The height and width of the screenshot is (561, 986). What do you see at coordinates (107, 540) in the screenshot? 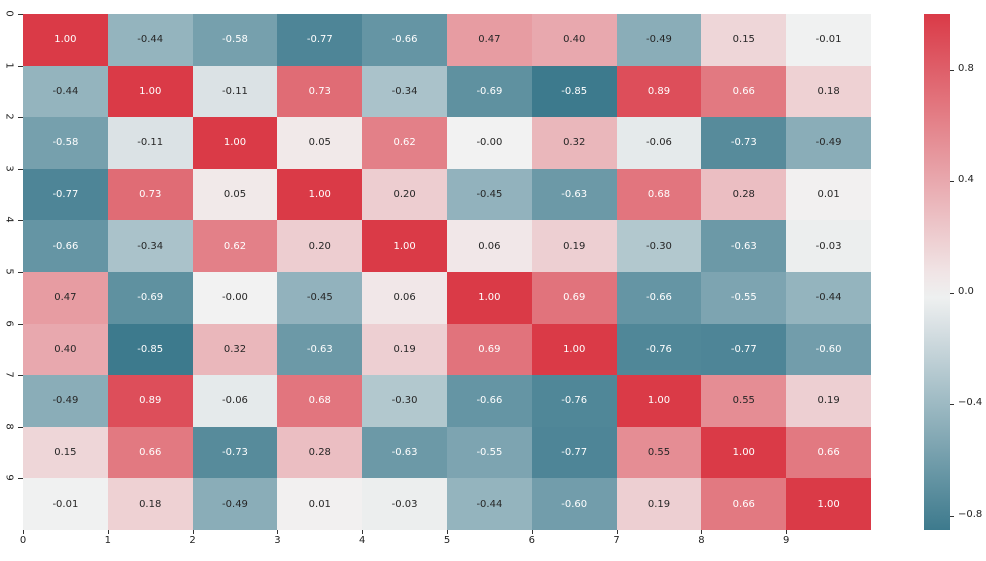
I see `x-tick-label: 1` at bounding box center [107, 540].